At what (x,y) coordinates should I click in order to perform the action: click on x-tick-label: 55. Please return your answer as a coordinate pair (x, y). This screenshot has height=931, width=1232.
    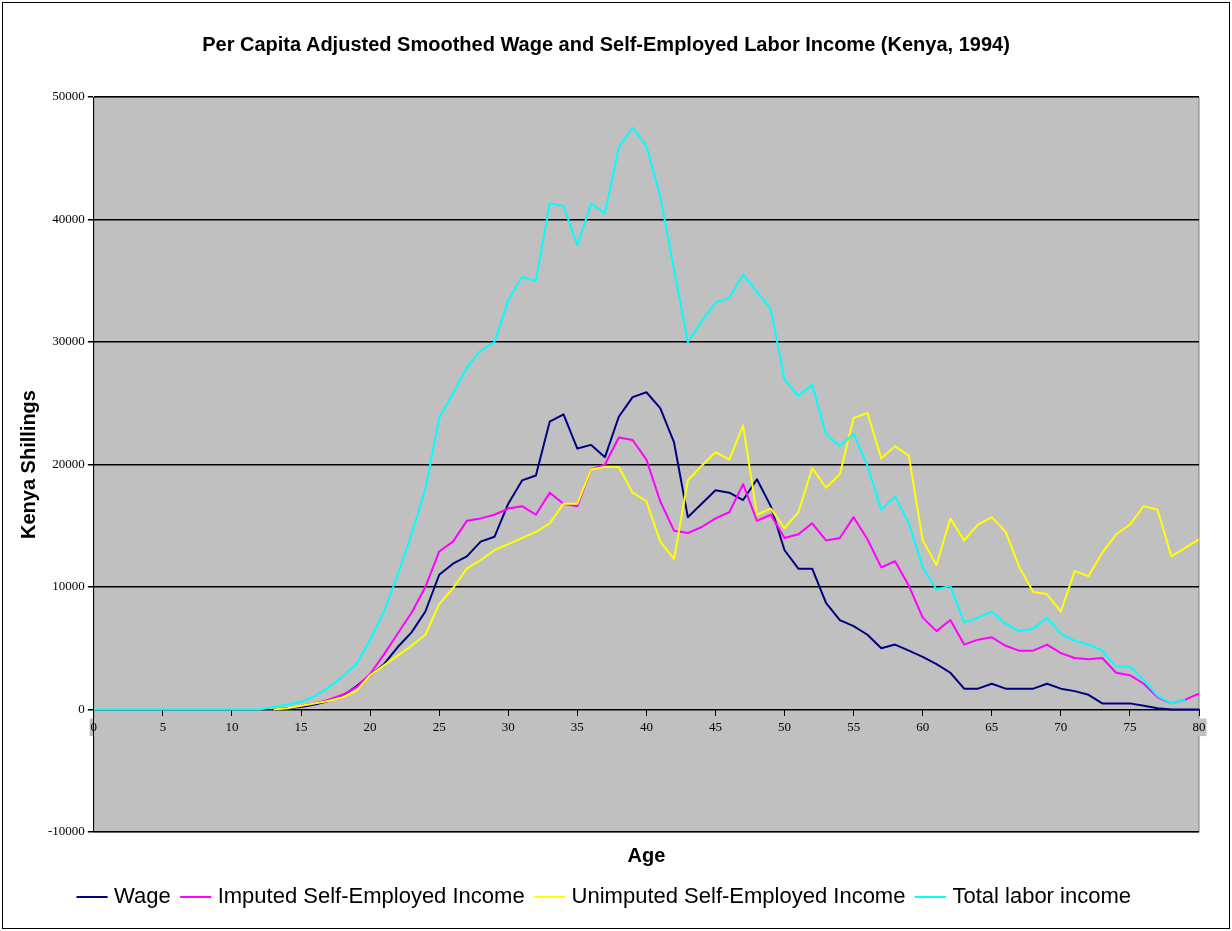
    Looking at the image, I should click on (854, 726).